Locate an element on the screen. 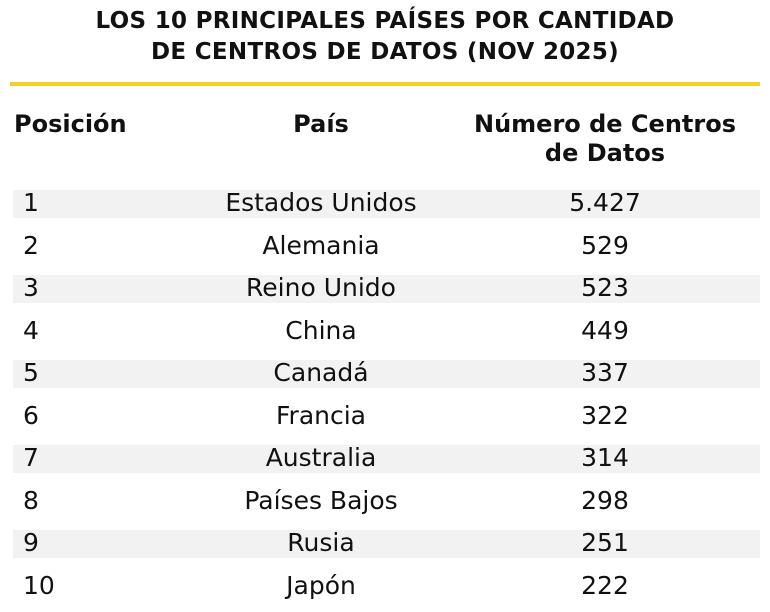 Image resolution: width=770 pixels, height=612 pixels. cell-posicion: 8 is located at coordinates (31, 500).